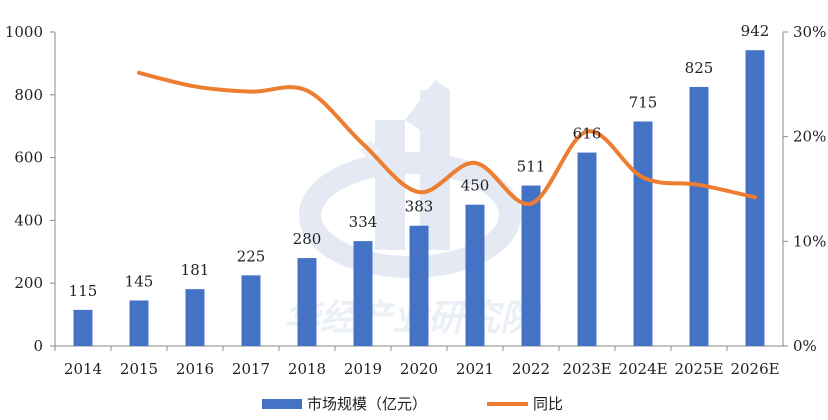  I want to click on bar-data-label: 181, so click(195, 270).